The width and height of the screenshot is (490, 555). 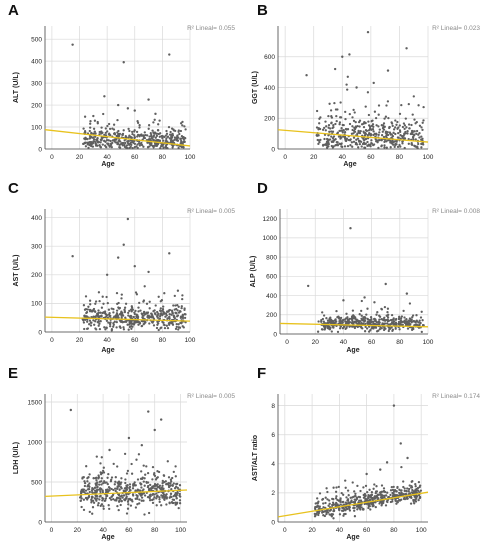 I want to click on x-tick-label: 20, so click(x=78, y=530).